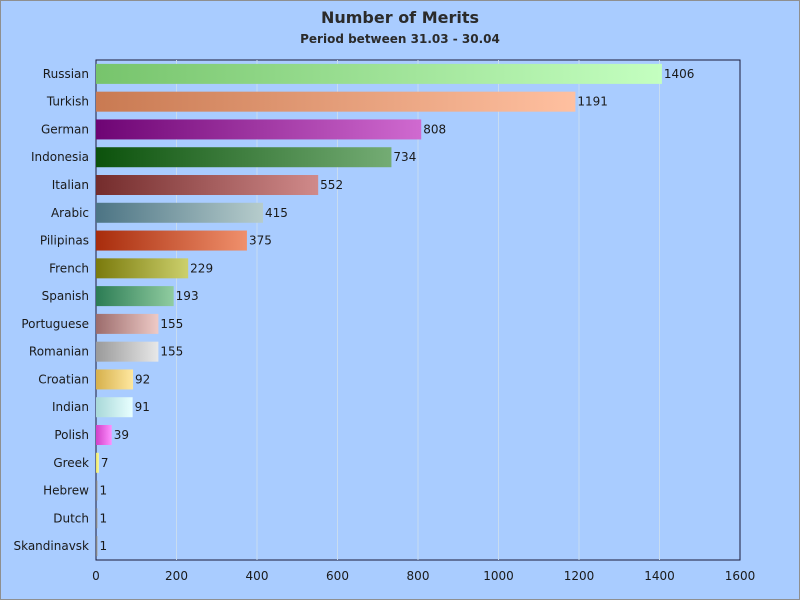 This screenshot has height=600, width=800. Describe the element at coordinates (127, 323) in the screenshot. I see `bar-portuguese` at that location.